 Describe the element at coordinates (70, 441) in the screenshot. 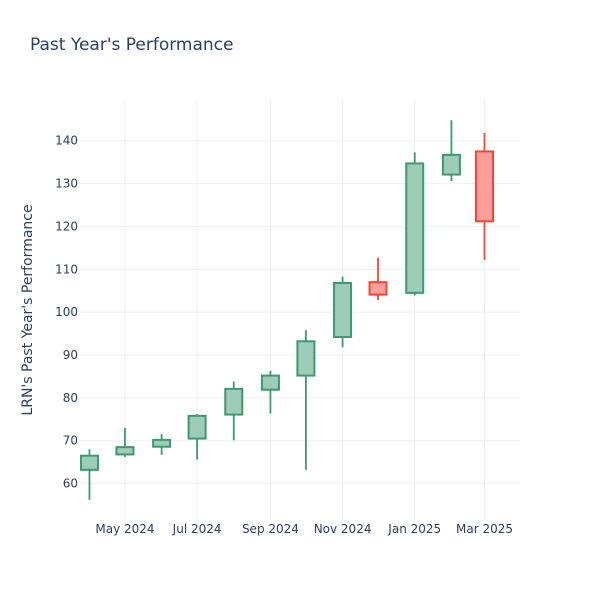

I see `y-tick-label: 70` at that location.